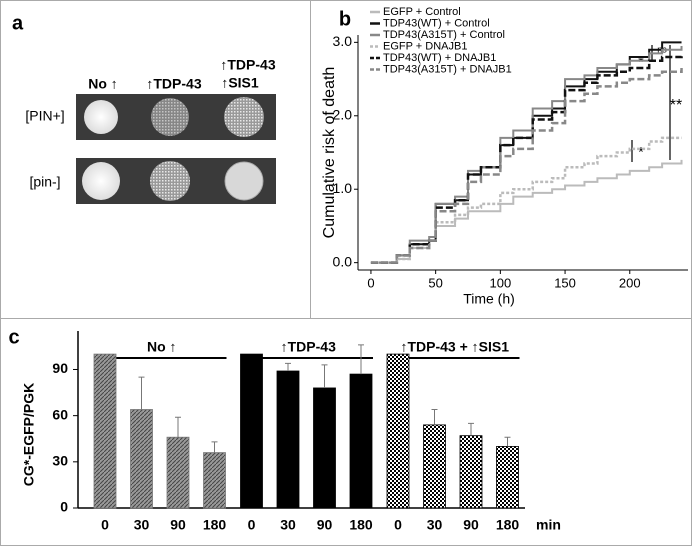  What do you see at coordinates (548, 525) in the screenshot?
I see `x-unit-label: min` at bounding box center [548, 525].